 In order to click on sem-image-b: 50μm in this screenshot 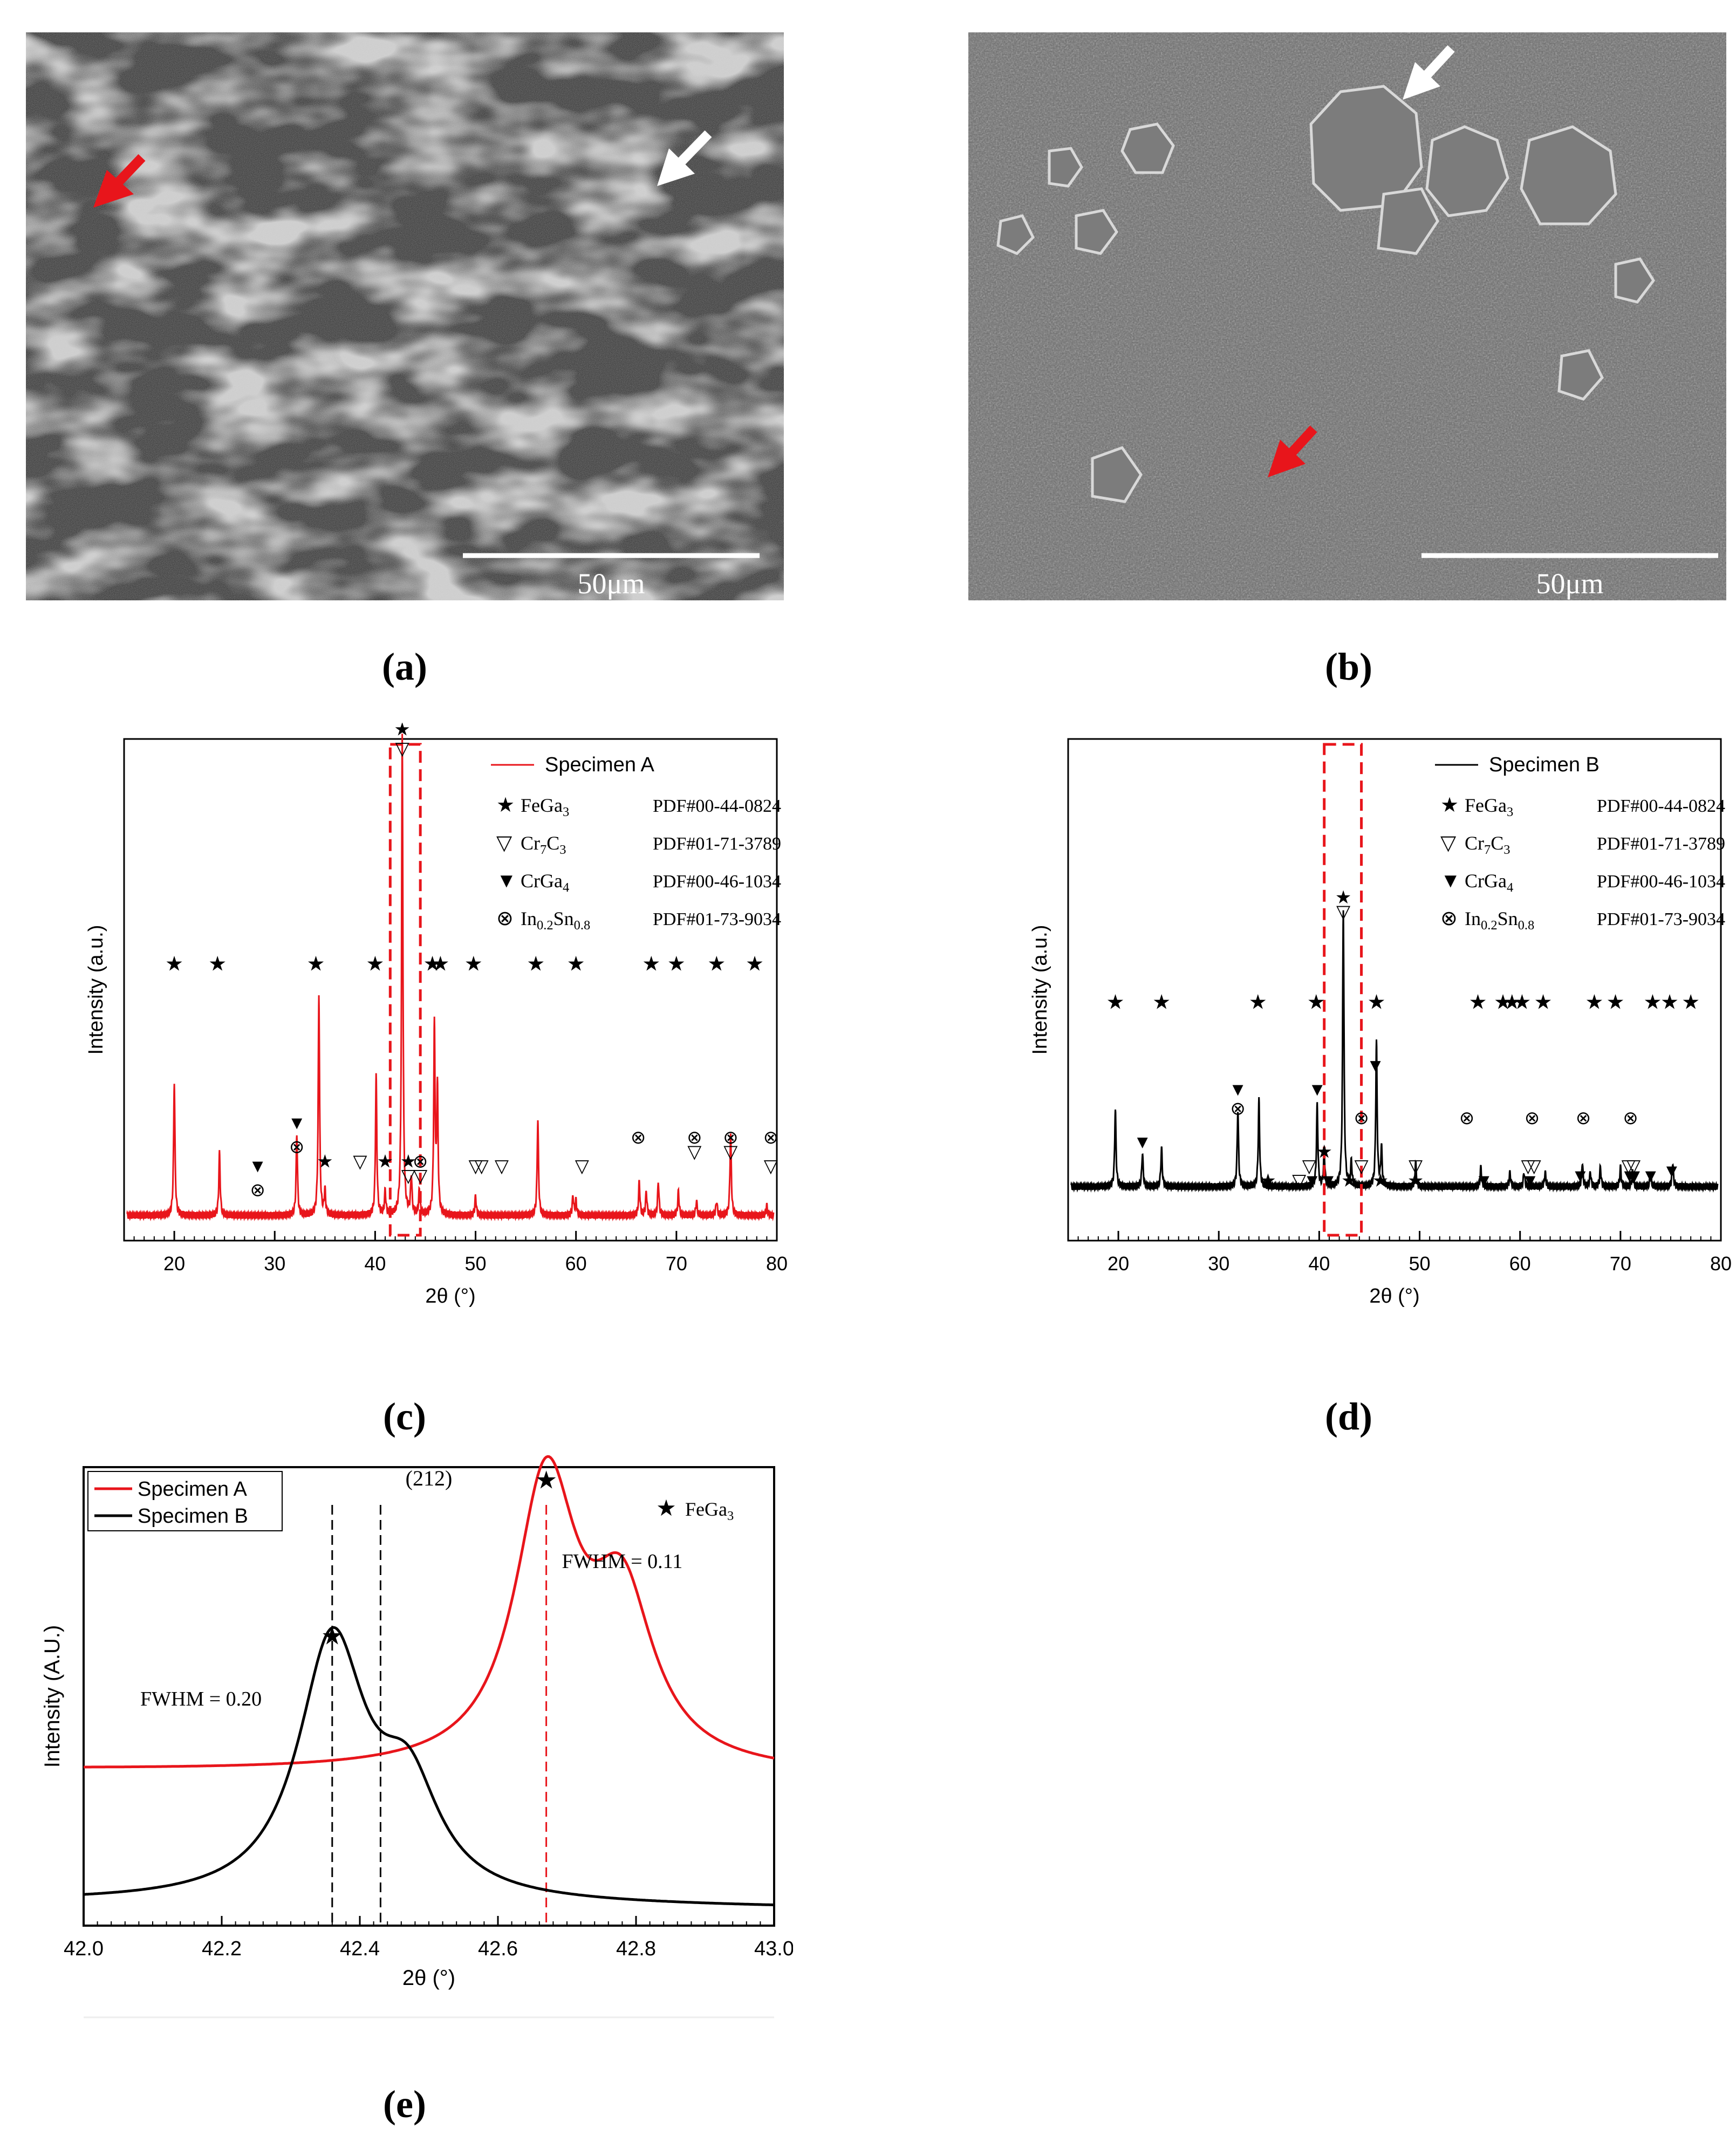, I will do `click(1347, 316)`.